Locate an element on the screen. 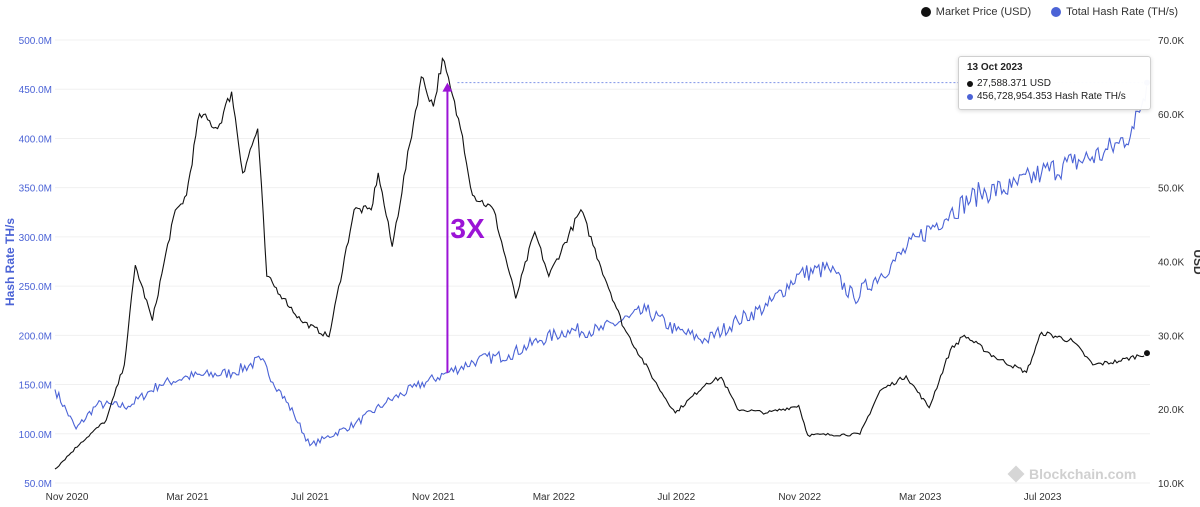 This screenshot has height=507, width=1200. x-tick-label: Mar 2022 is located at coordinates (554, 497).